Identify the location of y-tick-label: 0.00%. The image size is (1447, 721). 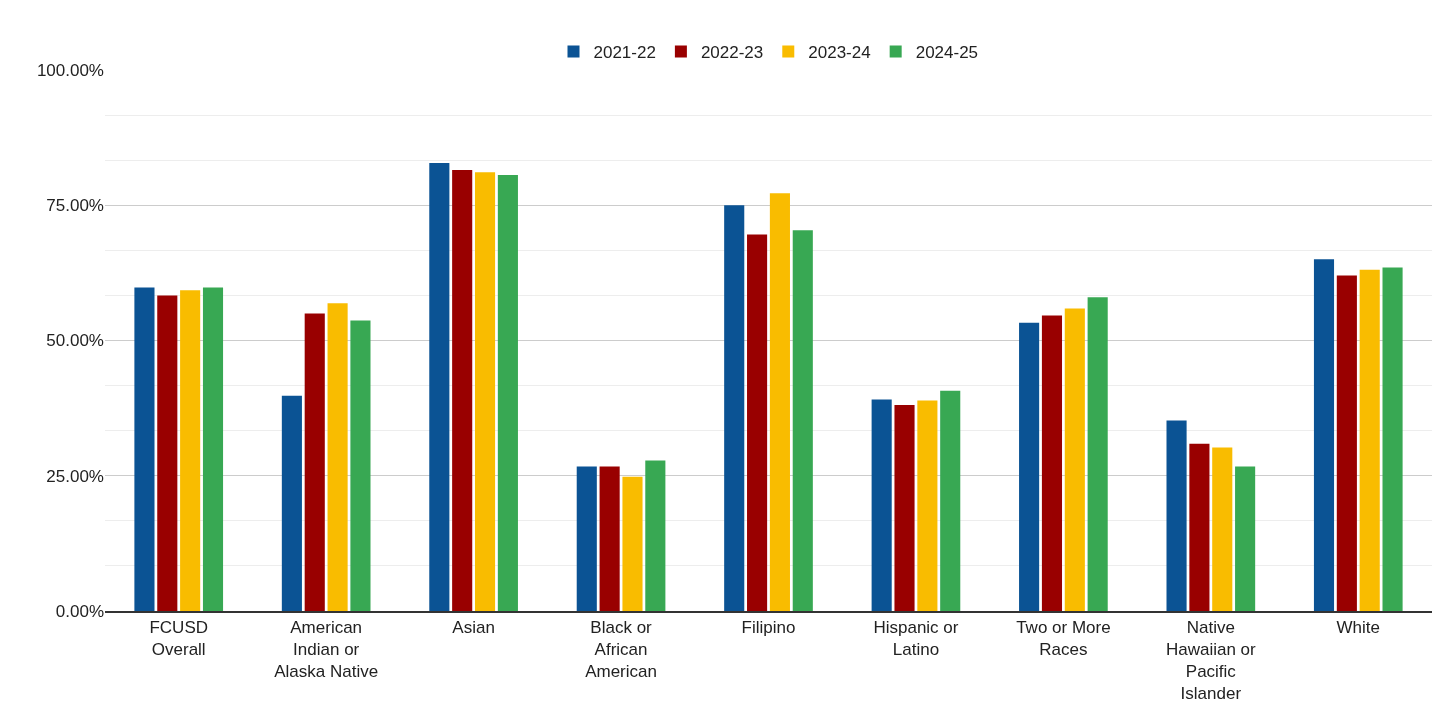
(79, 611).